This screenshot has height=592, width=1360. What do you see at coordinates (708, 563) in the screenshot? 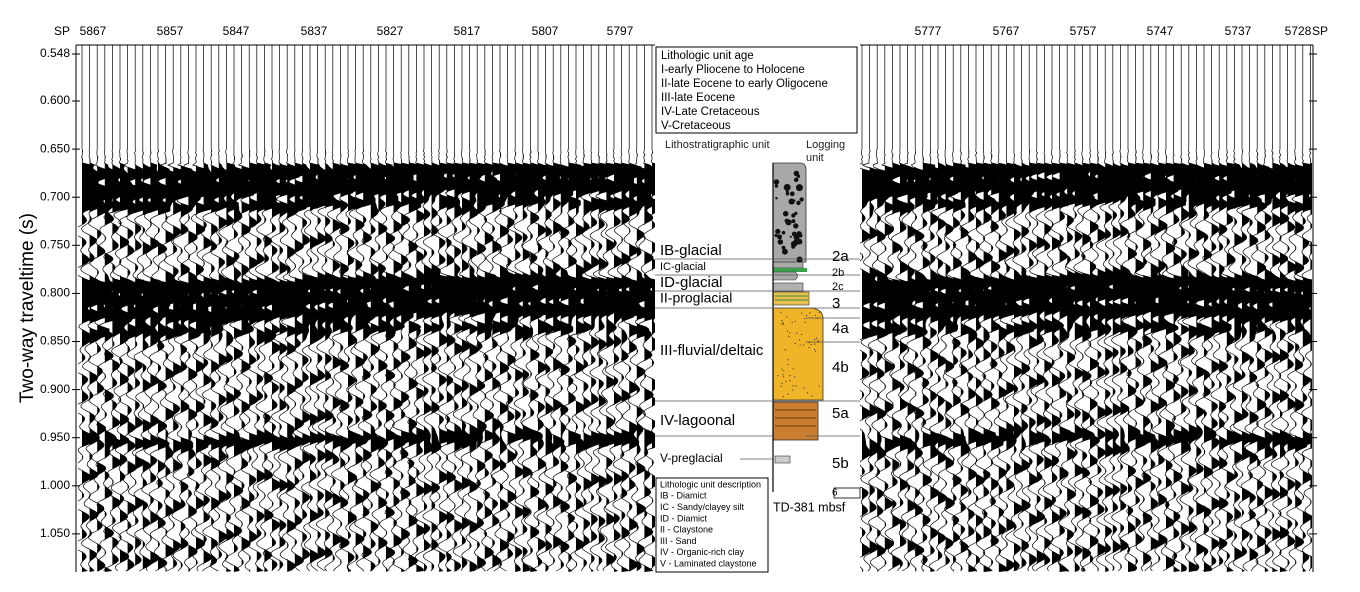
I see `description-legend-item: V - Laminated claystone` at bounding box center [708, 563].